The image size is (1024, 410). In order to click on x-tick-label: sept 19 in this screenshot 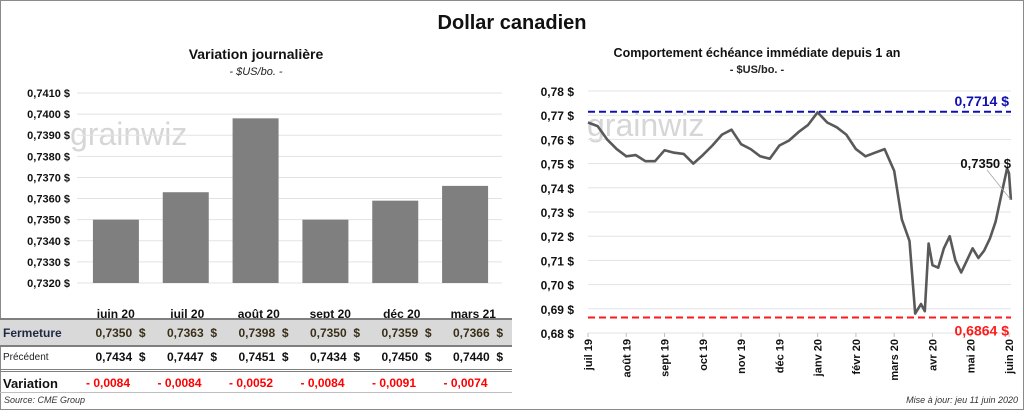, I will do `click(666, 358)`.